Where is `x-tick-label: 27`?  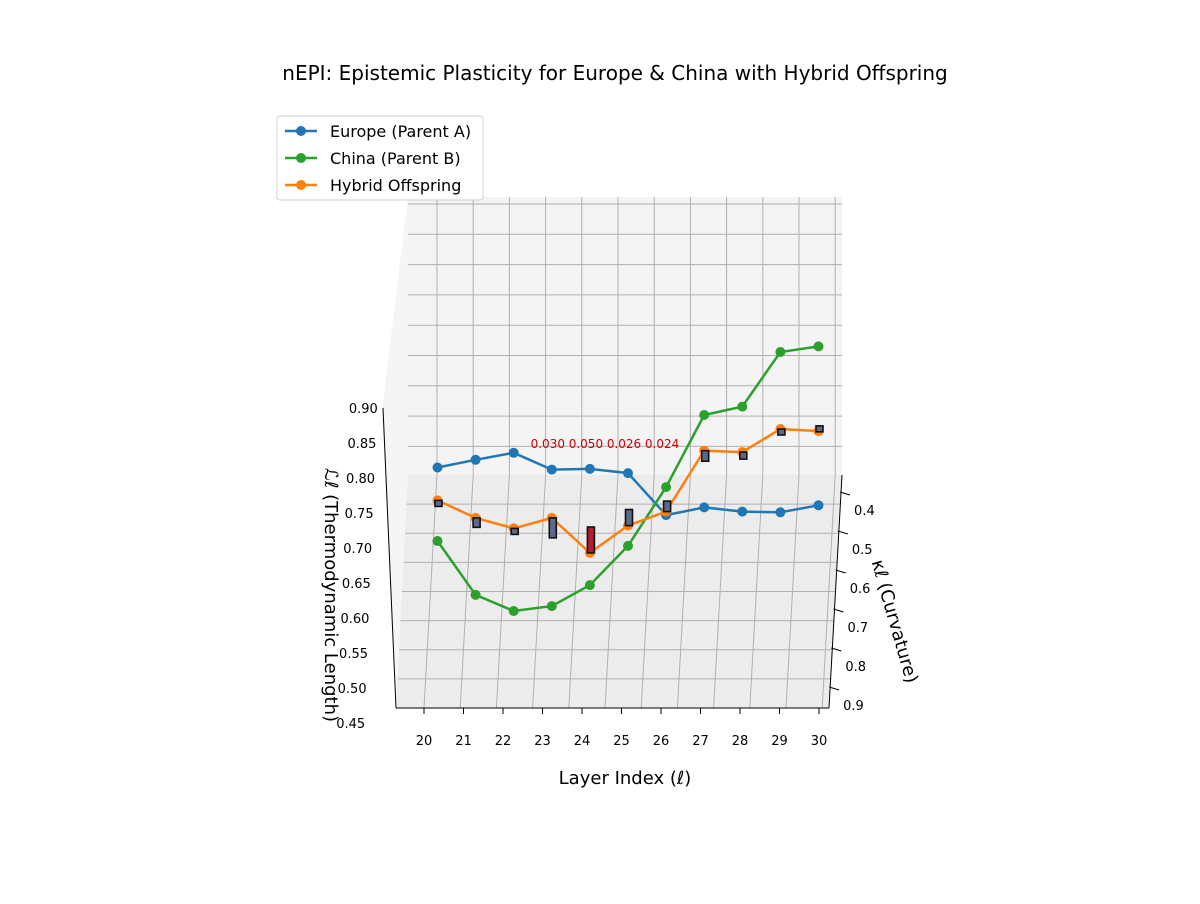
x-tick-label: 27 is located at coordinates (700, 741).